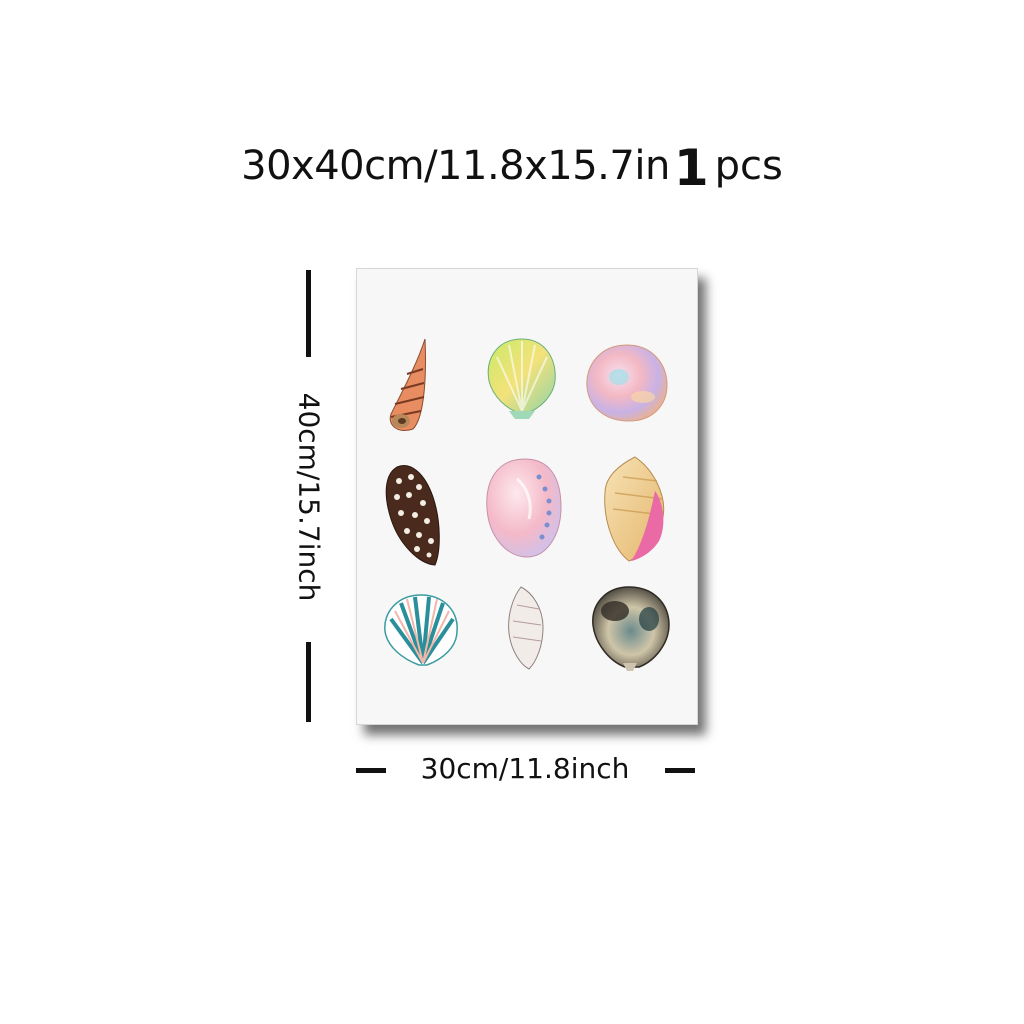 This screenshot has height=1024, width=1024. What do you see at coordinates (691, 168) in the screenshot?
I see `quantity-value: 1` at bounding box center [691, 168].